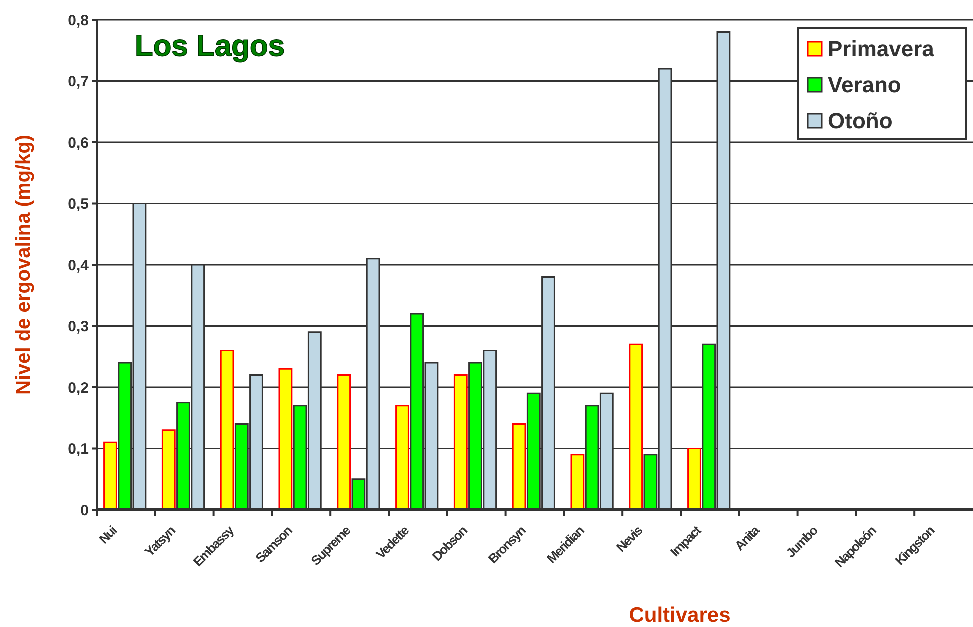 The width and height of the screenshot is (973, 627). What do you see at coordinates (78, 388) in the screenshot?
I see `y-tick-label: 0,2` at bounding box center [78, 388].